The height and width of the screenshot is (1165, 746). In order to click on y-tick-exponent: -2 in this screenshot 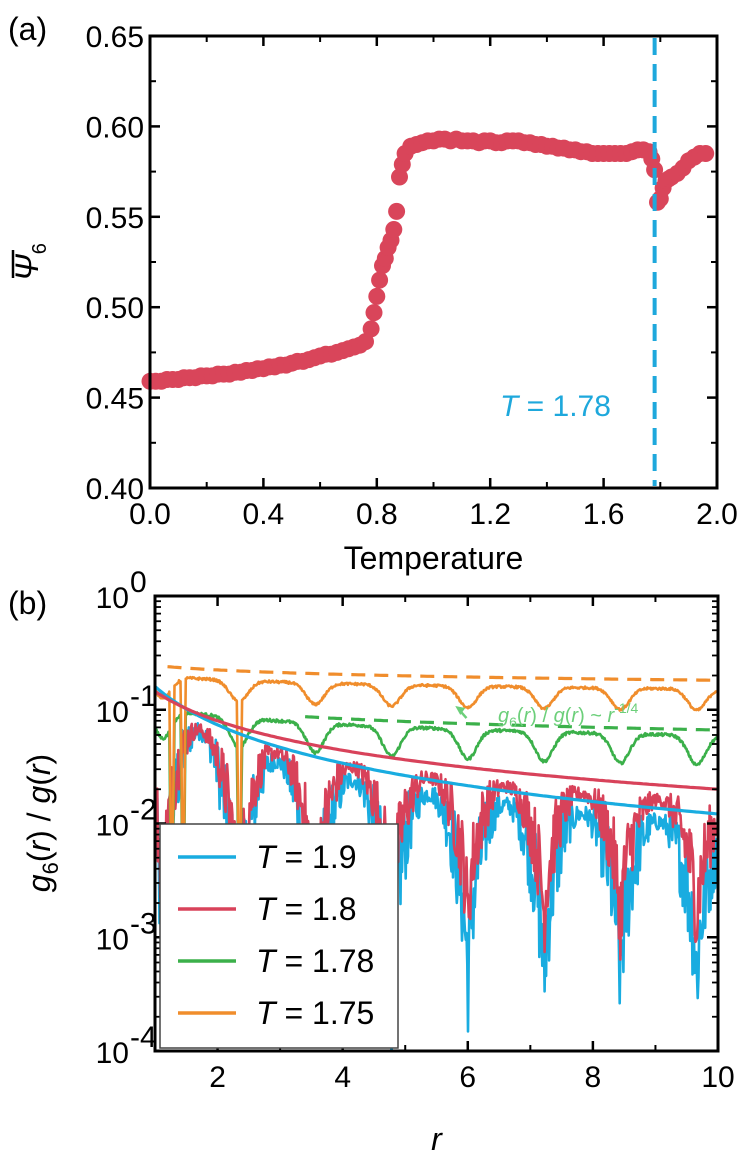, I will do `click(143, 810)`.